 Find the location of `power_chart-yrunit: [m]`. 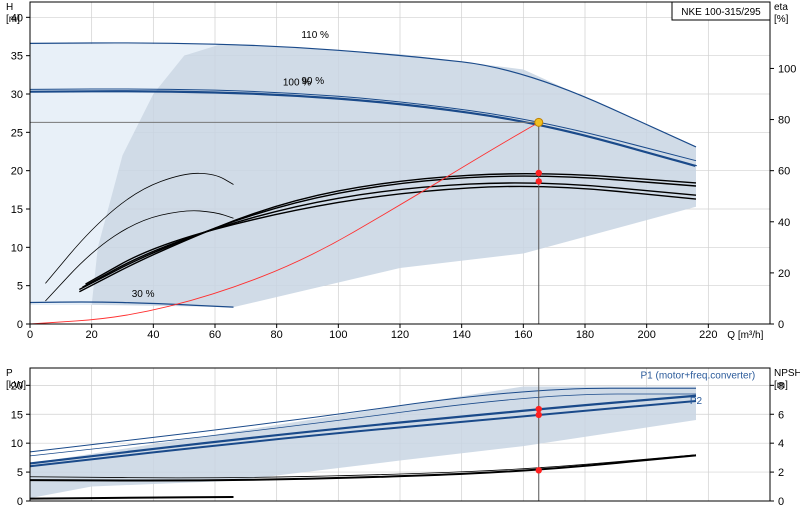

power_chart-yrunit: [m] is located at coordinates (781, 385).